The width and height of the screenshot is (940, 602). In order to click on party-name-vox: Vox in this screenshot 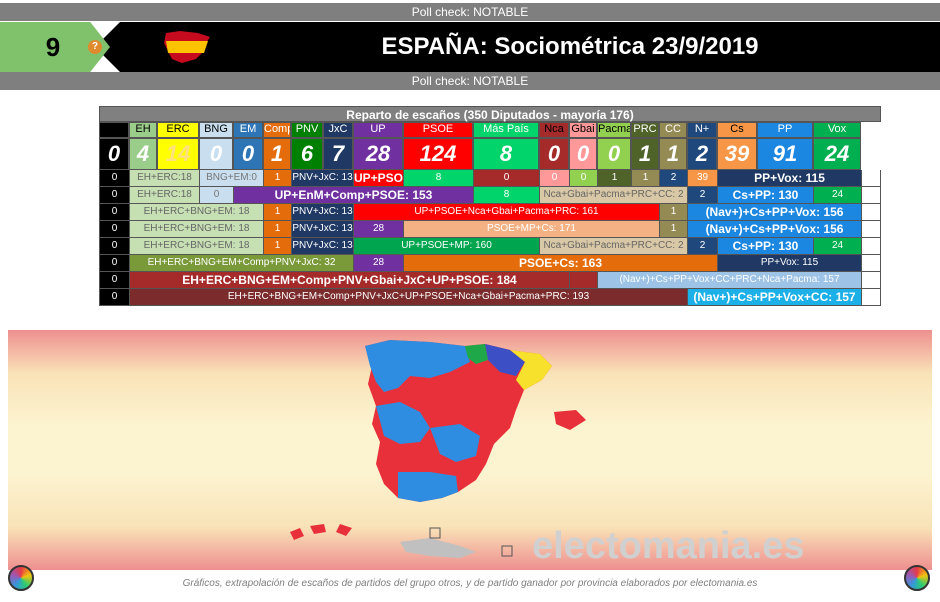, I will do `click(837, 130)`.